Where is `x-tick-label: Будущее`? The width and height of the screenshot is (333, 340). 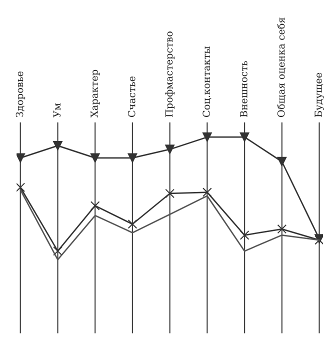
x-tick-label: Будущее is located at coordinates (319, 95).